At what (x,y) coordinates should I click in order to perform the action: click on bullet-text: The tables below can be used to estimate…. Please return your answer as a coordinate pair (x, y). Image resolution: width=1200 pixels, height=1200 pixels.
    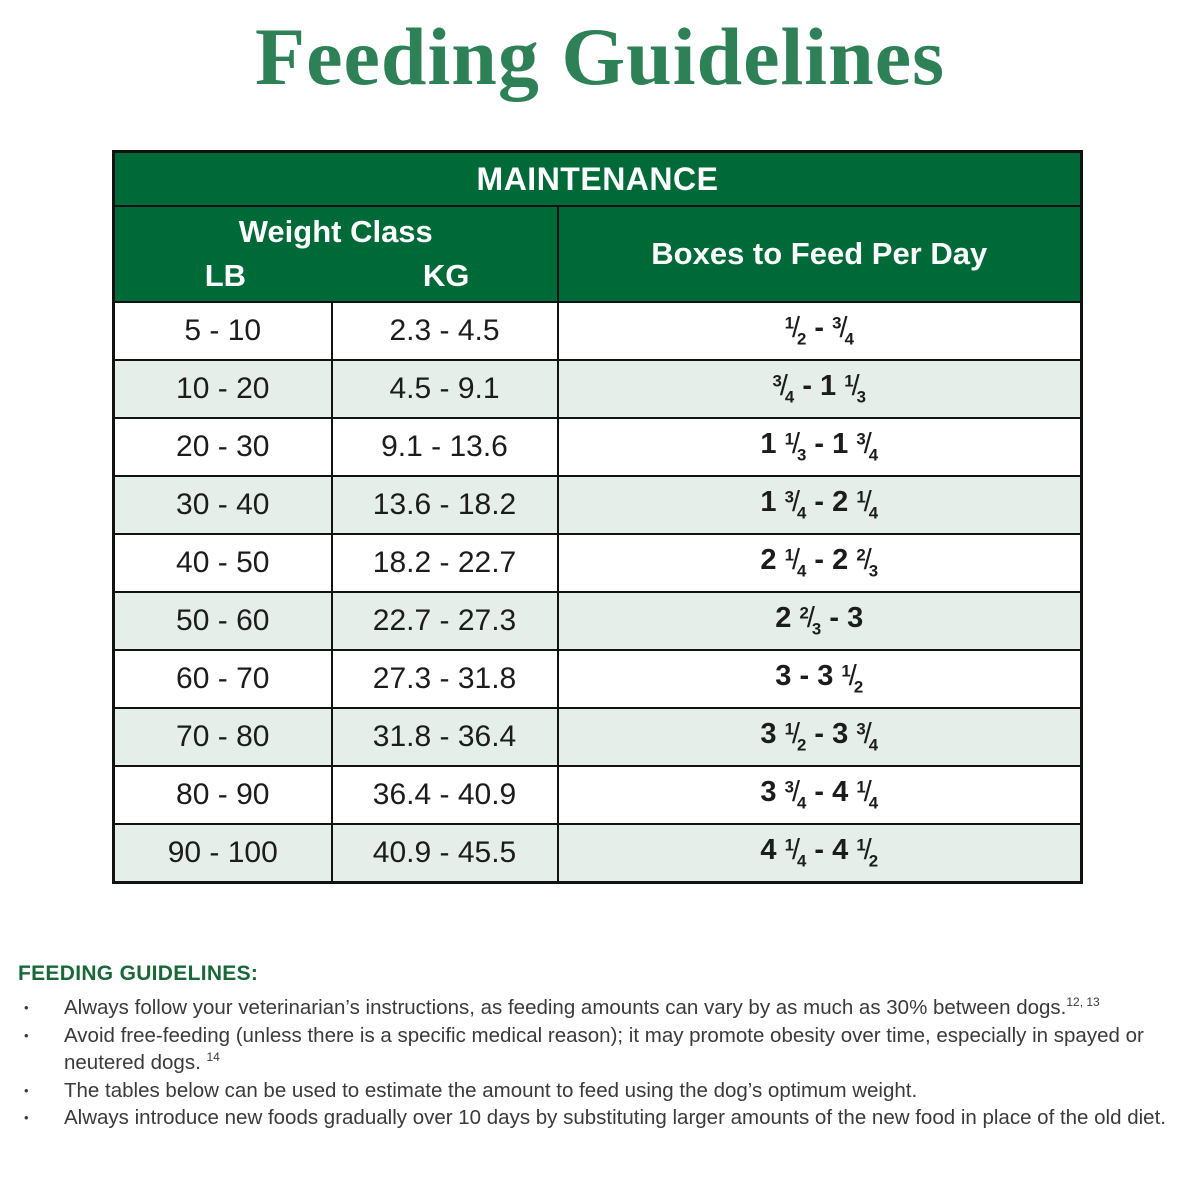
    Looking at the image, I should click on (491, 1090).